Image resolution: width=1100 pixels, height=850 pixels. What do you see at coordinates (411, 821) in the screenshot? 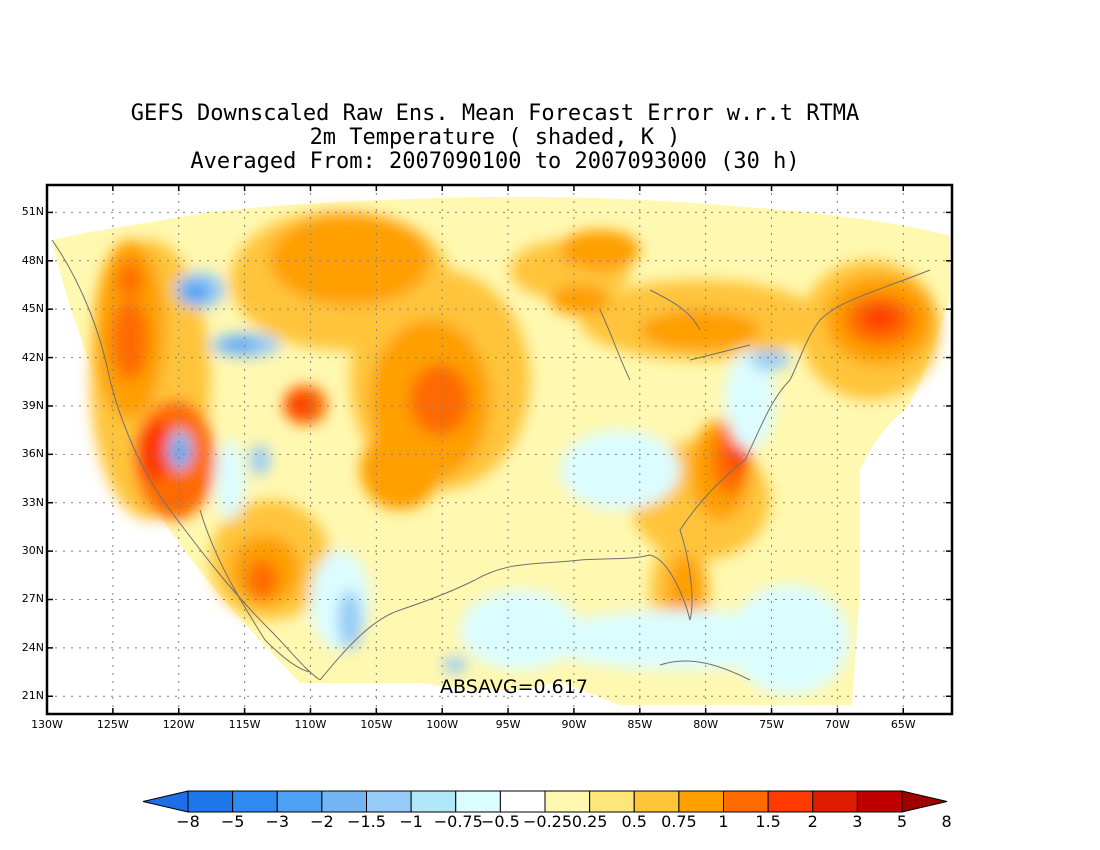
I see `colorbar-label: −1` at bounding box center [411, 821].